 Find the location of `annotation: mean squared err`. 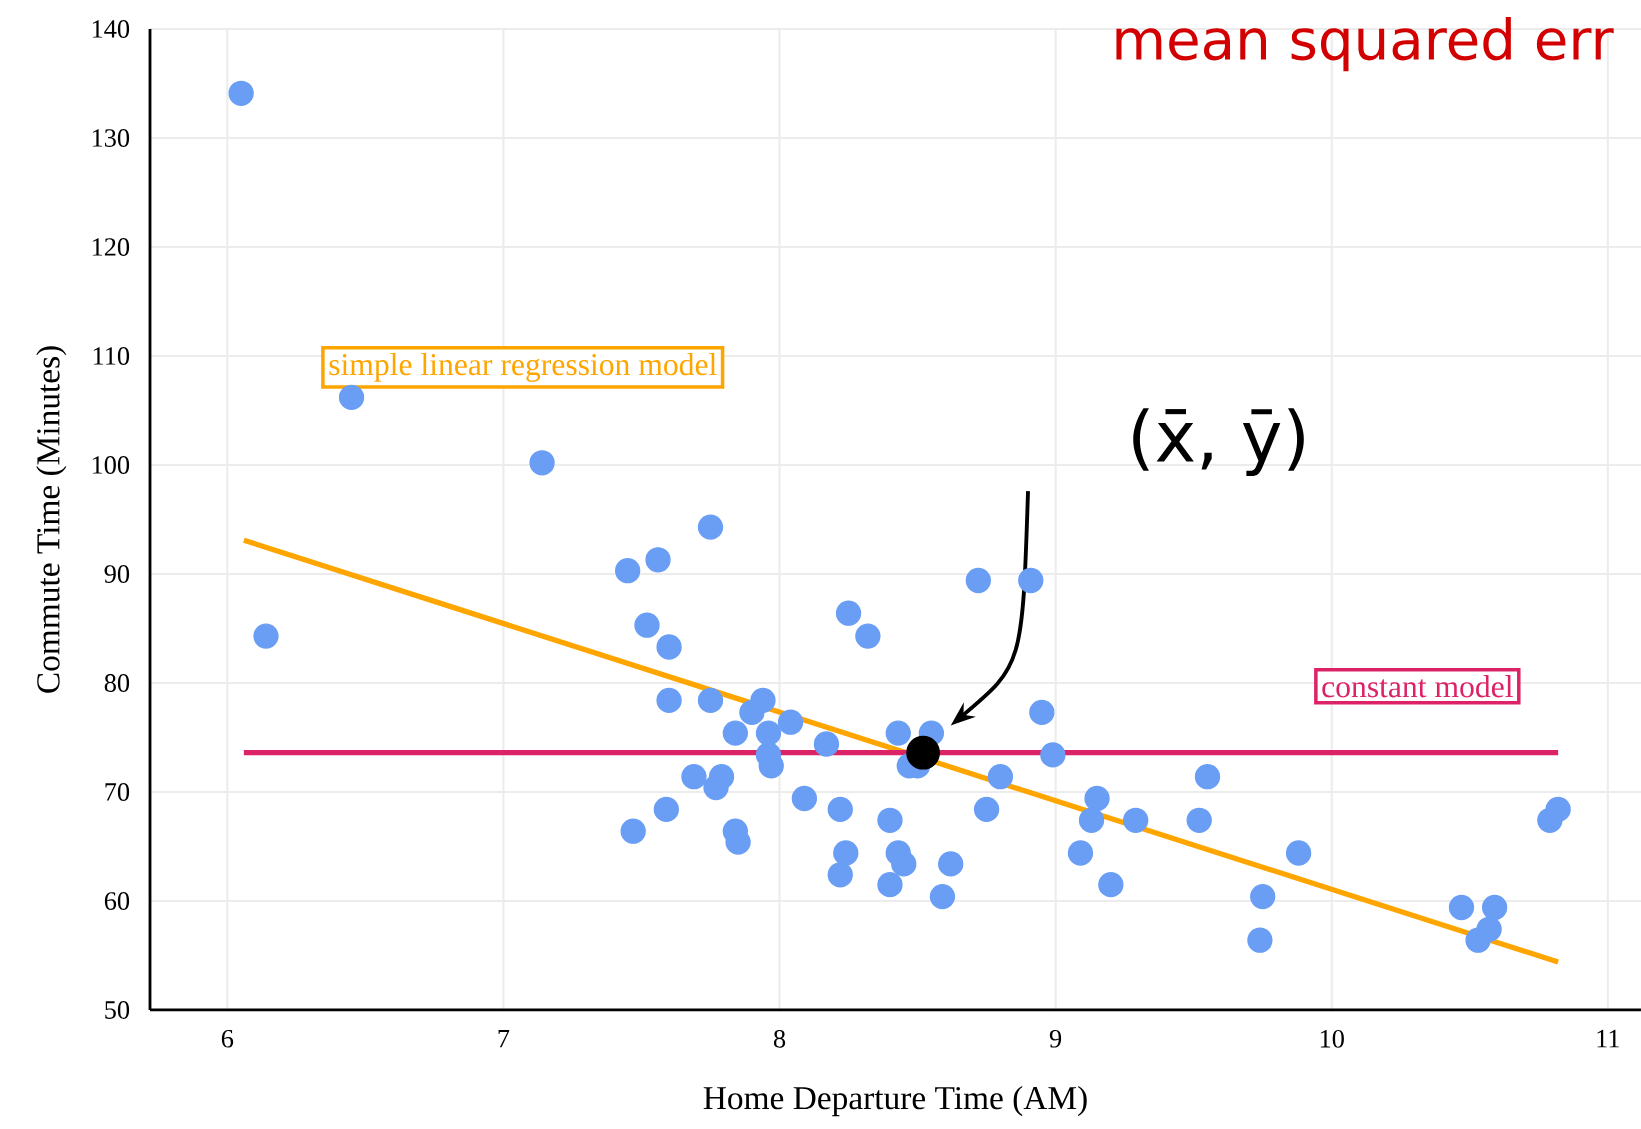

annotation: mean squared err is located at coordinates (1365, 44).